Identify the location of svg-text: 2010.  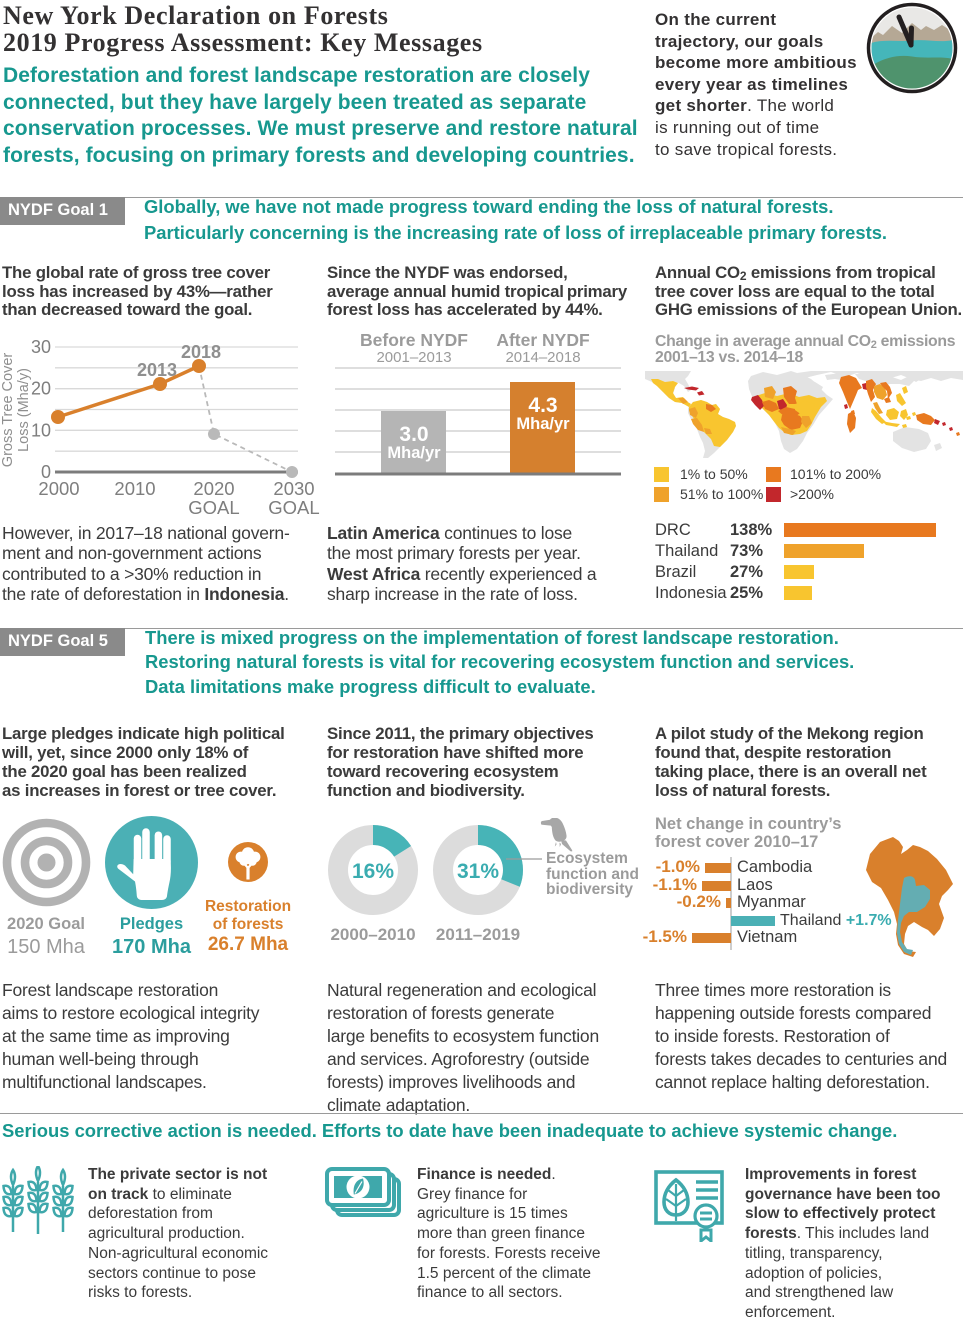
(134, 488).